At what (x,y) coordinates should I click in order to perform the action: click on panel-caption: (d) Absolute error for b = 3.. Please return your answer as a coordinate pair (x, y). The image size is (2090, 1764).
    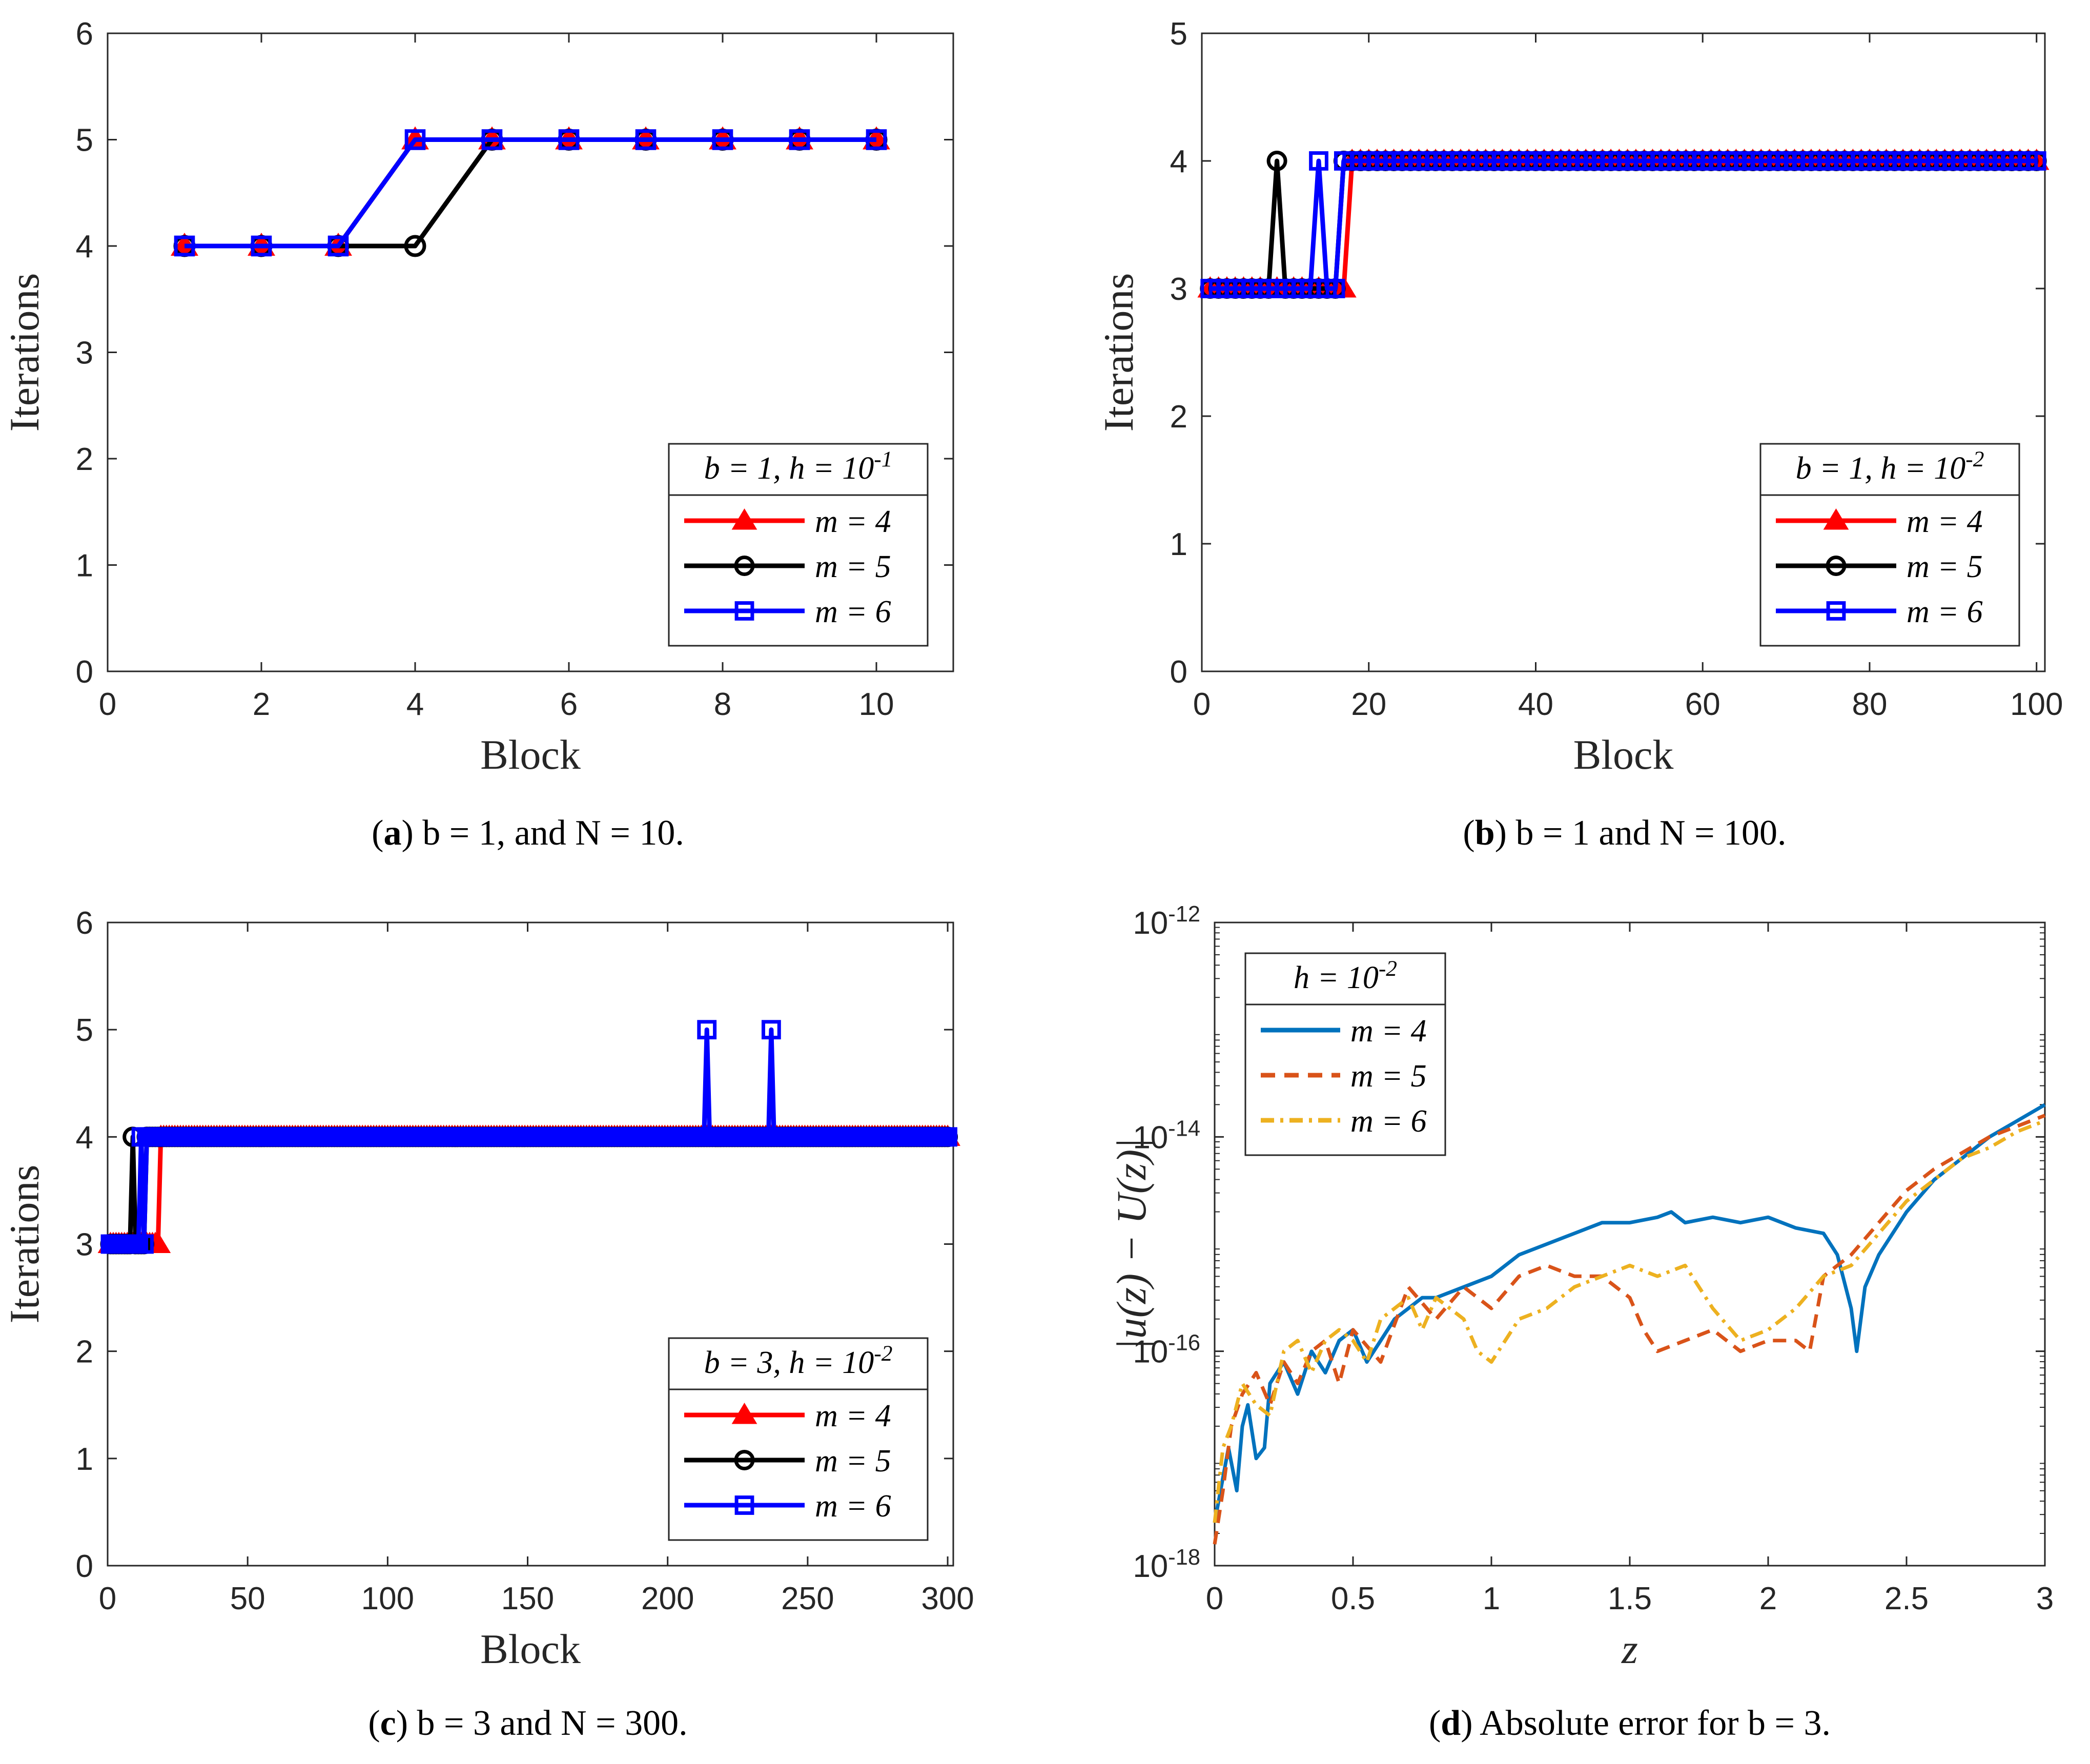
    Looking at the image, I should click on (1630, 1723).